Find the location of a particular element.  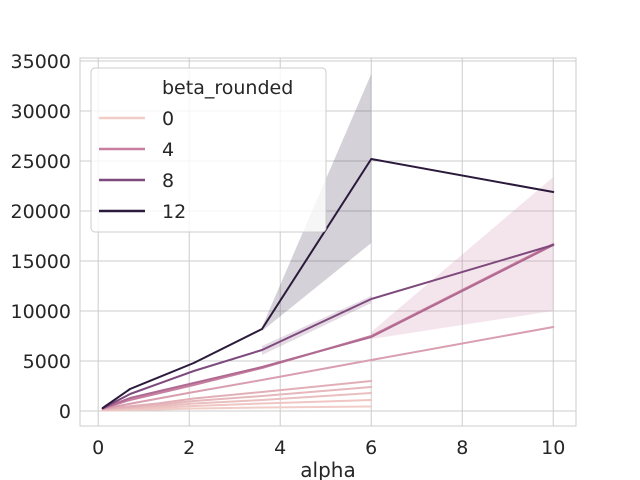

y-tick-label: 5000 is located at coordinates (47, 362).